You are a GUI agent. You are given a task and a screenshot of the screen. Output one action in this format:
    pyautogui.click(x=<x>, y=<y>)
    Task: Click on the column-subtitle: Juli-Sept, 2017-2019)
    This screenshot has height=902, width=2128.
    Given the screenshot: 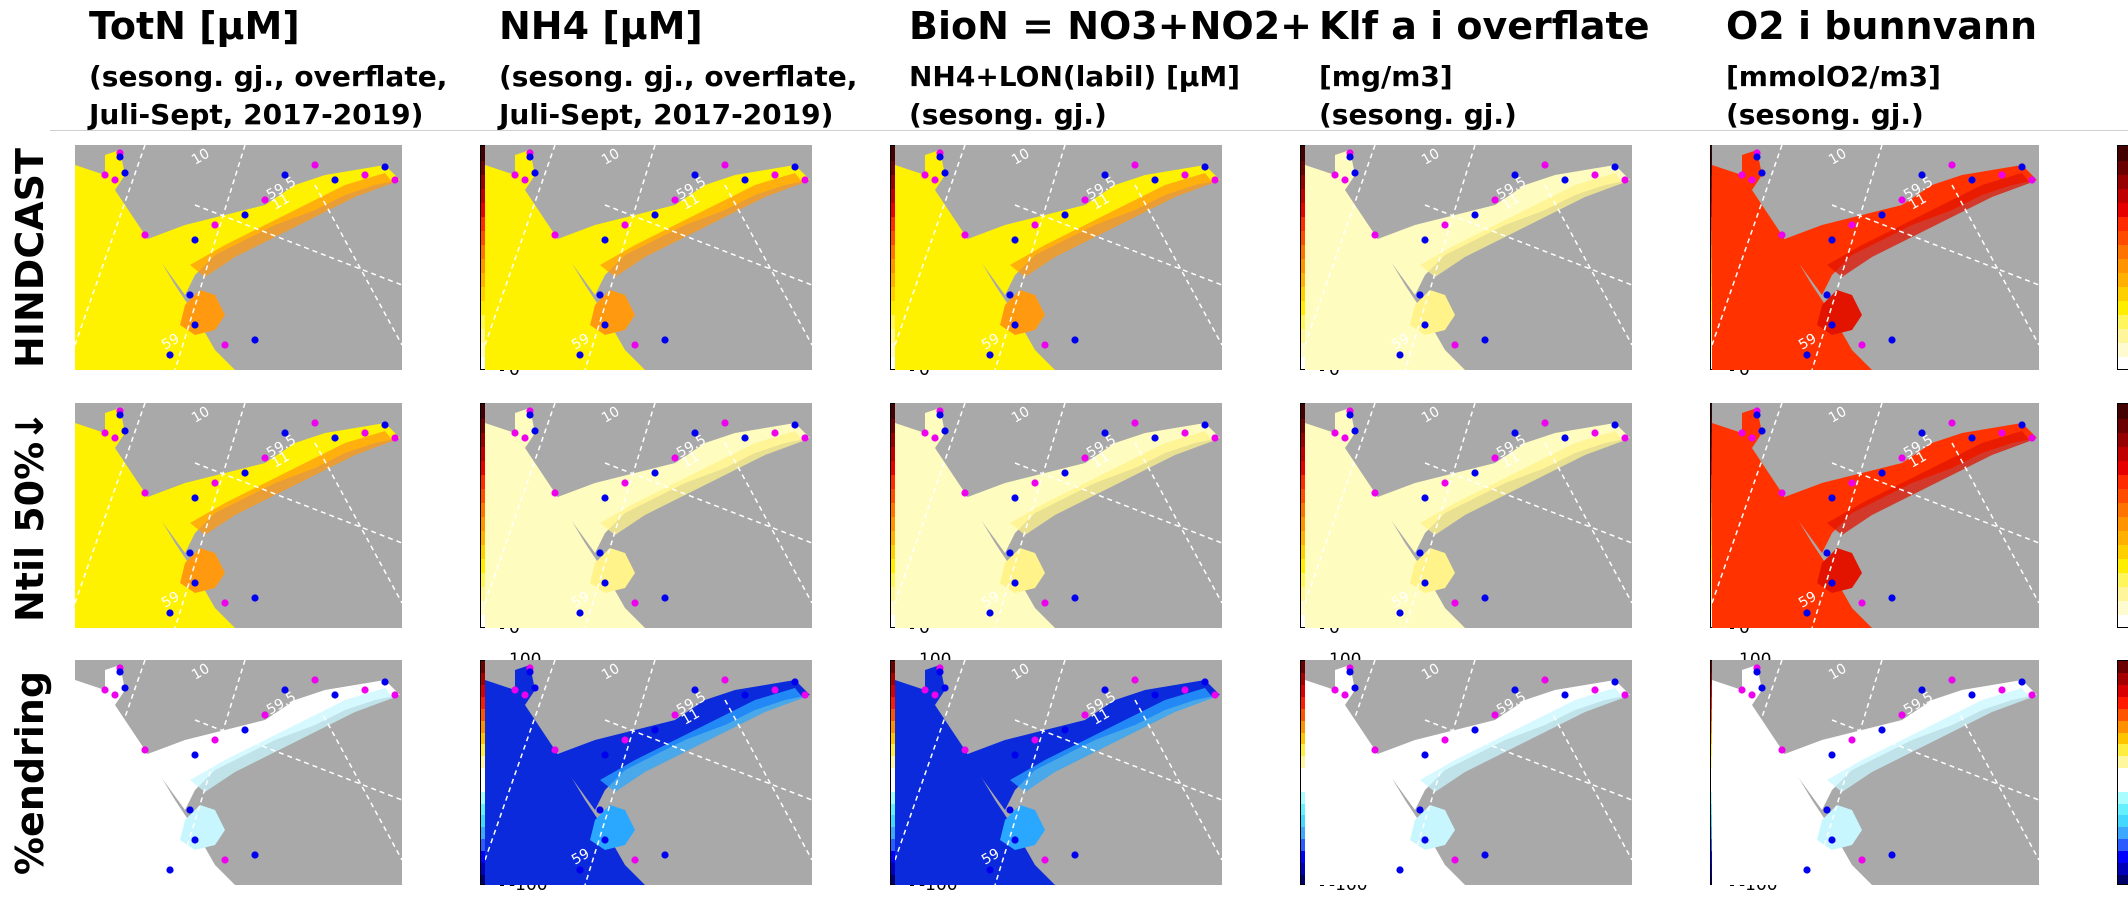 What is the action you would take?
    pyautogui.click(x=256, y=114)
    